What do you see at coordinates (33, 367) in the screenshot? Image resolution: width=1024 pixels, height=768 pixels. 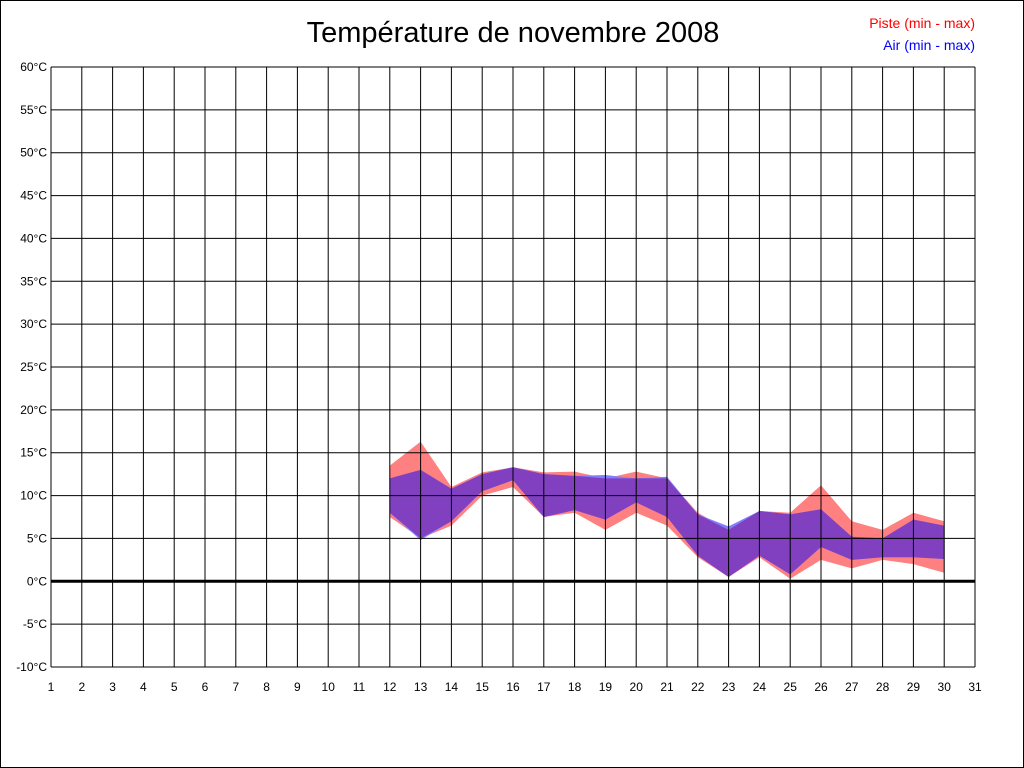 I see `y-tick-label: 25°C` at bounding box center [33, 367].